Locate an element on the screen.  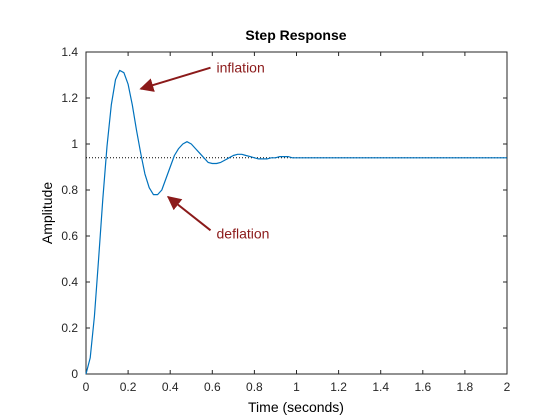
y-tick-label: 0.8 is located at coordinates (69, 190).